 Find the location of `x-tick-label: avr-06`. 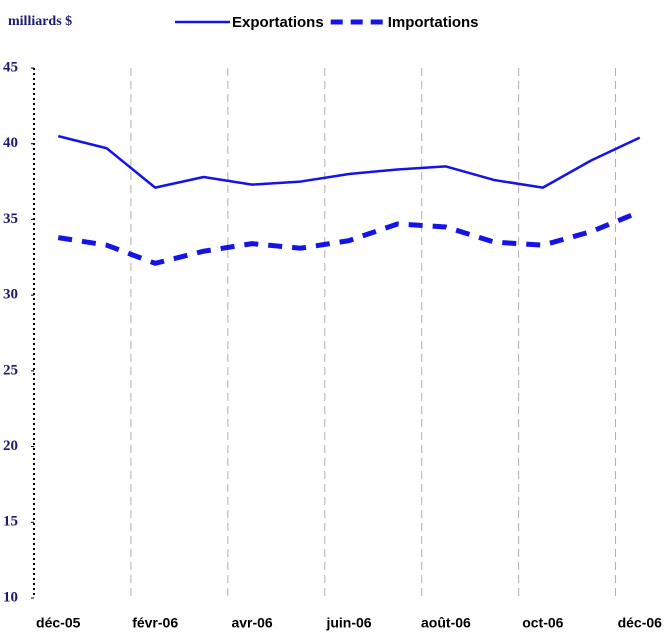

x-tick-label: avr-06 is located at coordinates (251, 623).